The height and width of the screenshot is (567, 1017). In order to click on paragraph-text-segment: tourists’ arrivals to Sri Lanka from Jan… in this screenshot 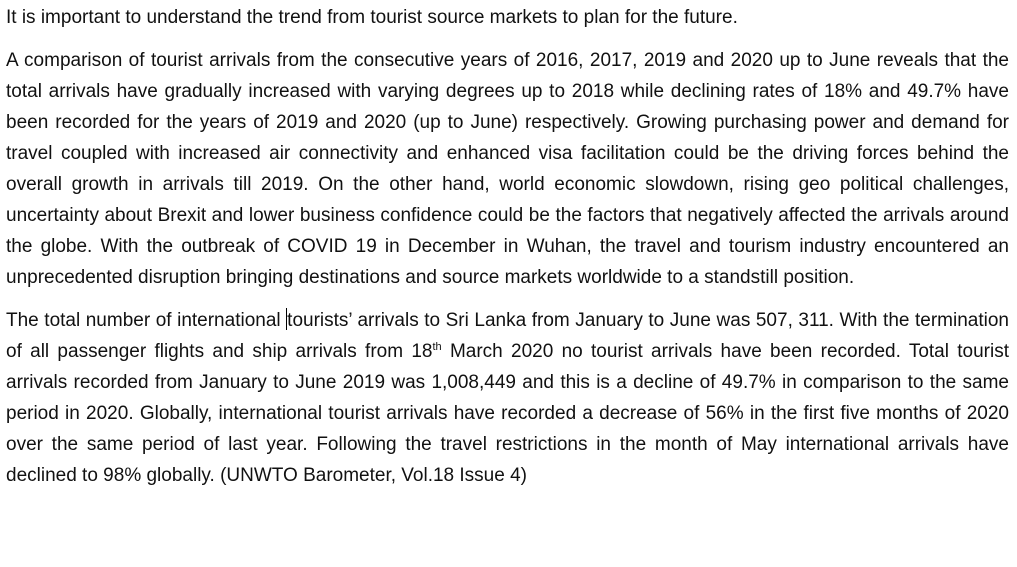, I will do `click(507, 336)`.